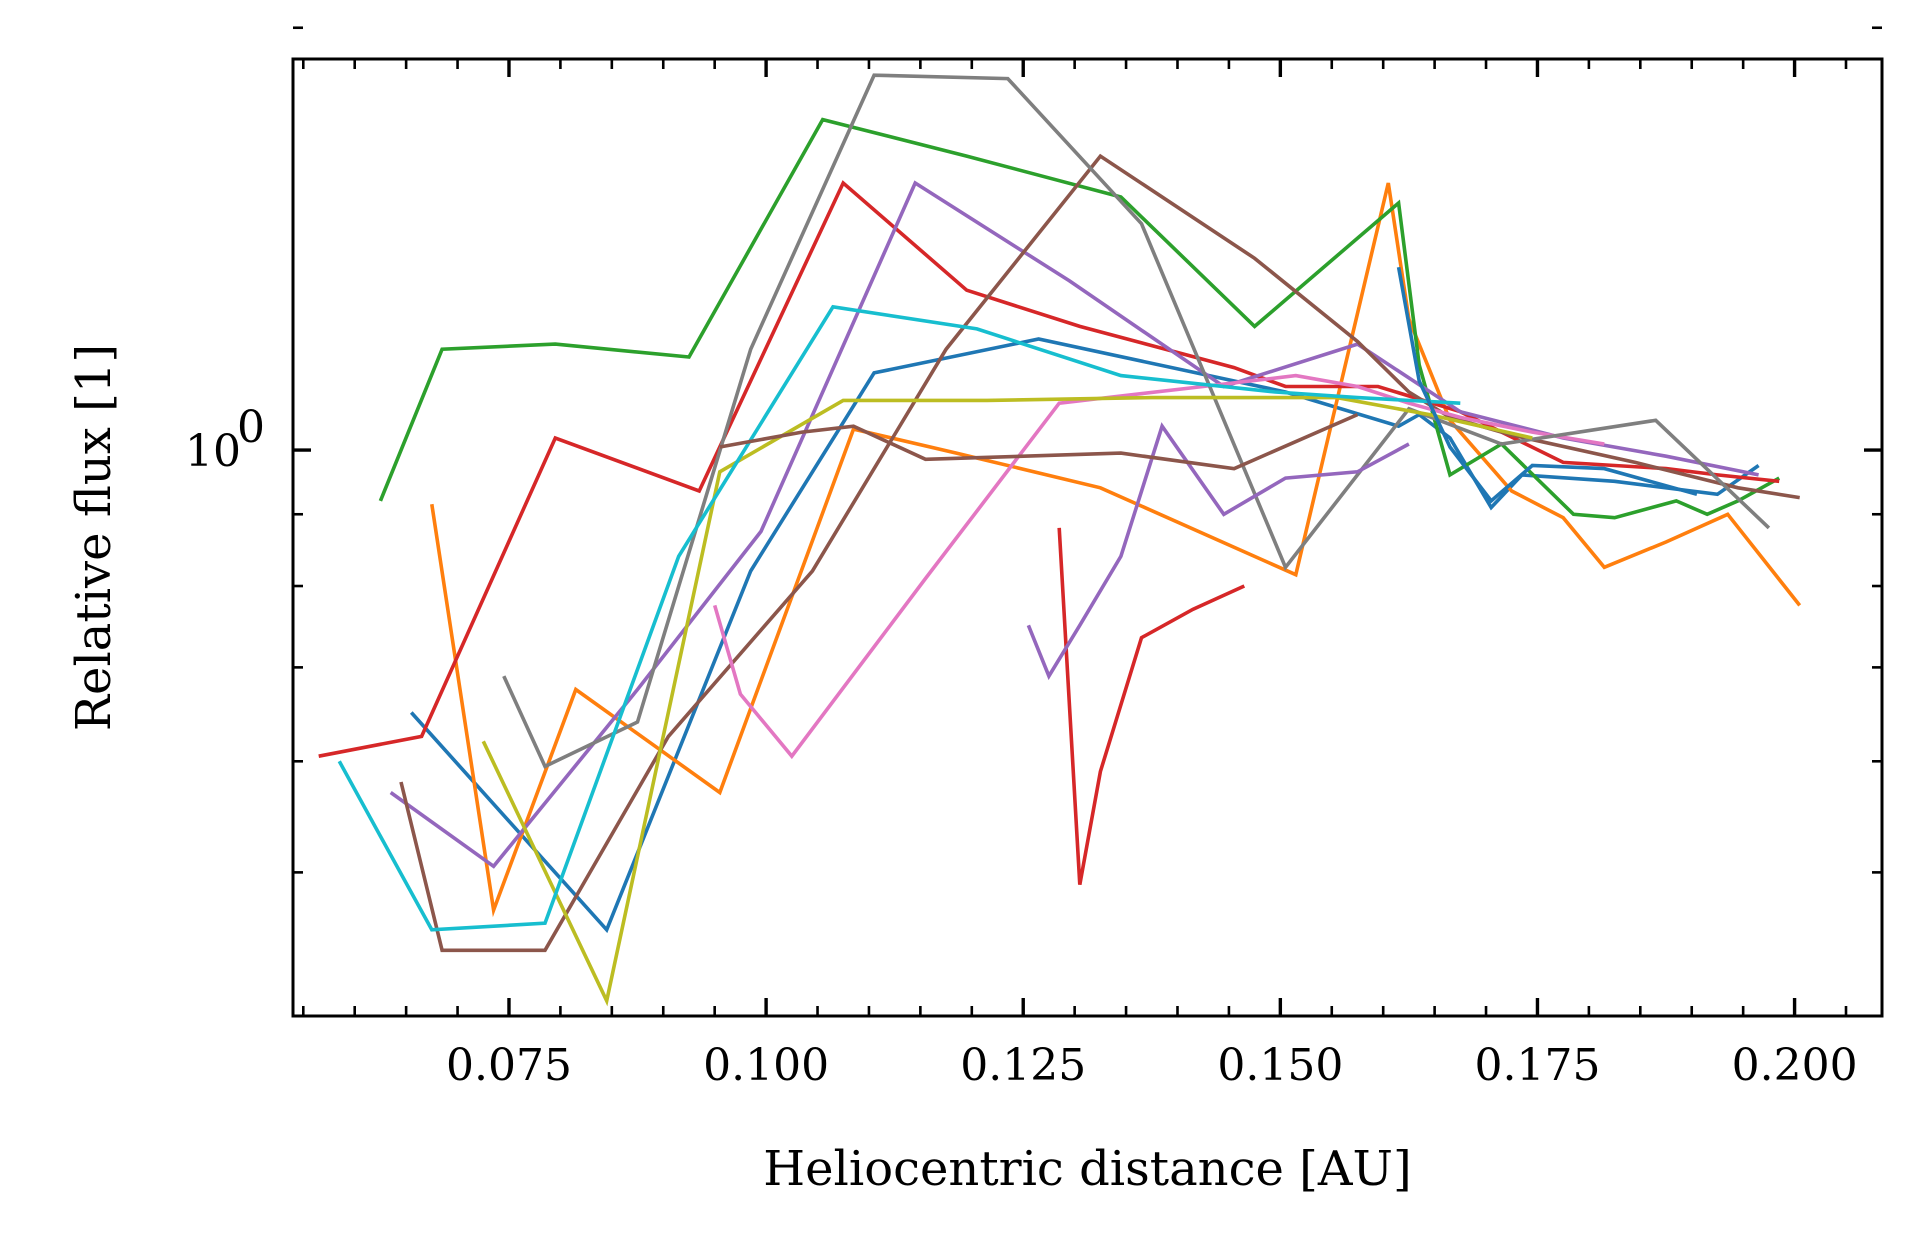 This screenshot has width=1920, height=1251. Describe the element at coordinates (94, 537) in the screenshot. I see `y-axis-label: Relative flux [1]` at that location.